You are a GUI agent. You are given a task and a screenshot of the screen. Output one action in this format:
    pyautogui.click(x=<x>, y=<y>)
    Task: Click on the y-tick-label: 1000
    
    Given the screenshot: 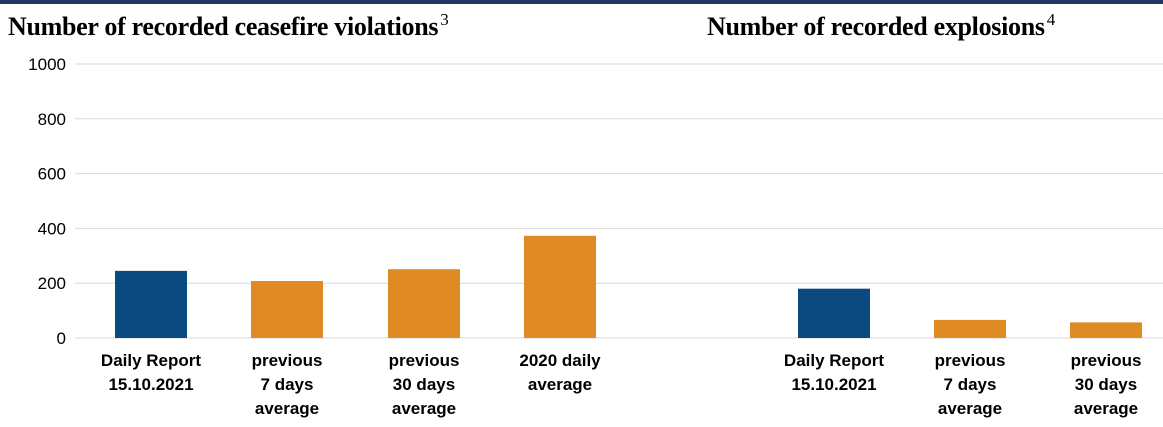 What is the action you would take?
    pyautogui.click(x=47, y=64)
    